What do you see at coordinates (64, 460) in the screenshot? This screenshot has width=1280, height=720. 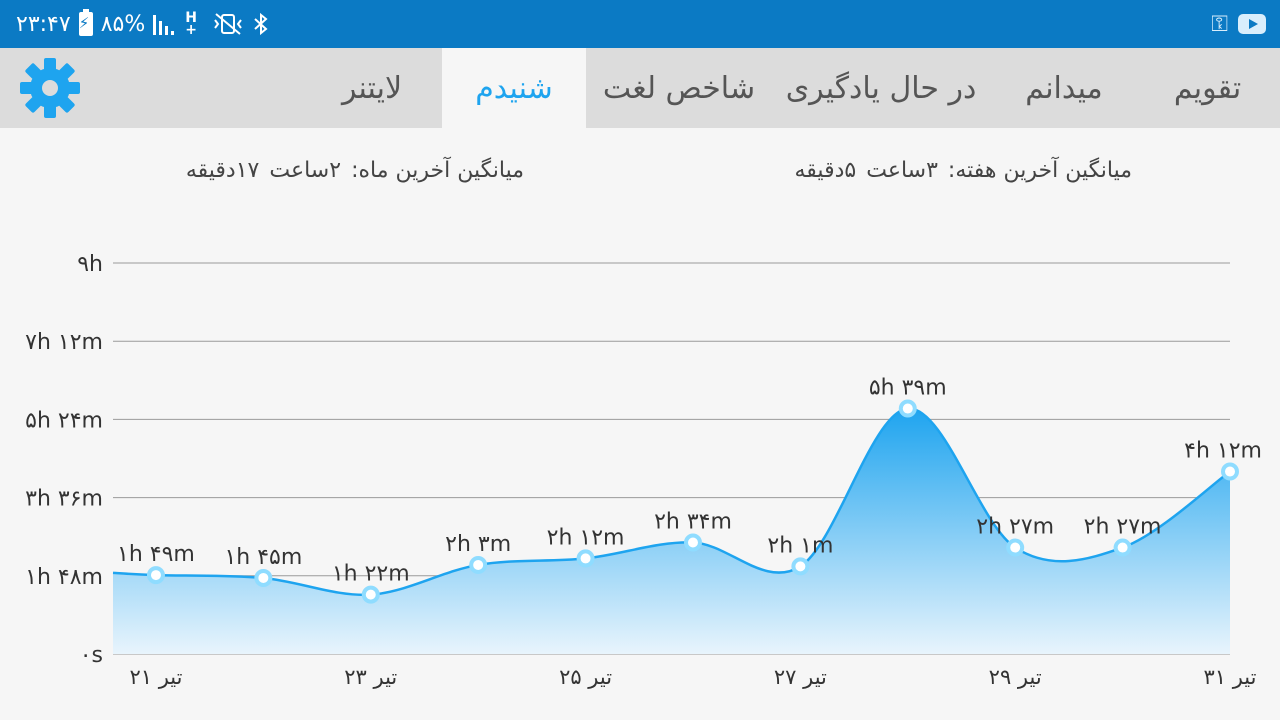 I see `y-axis-ticks: ۰s ۱h ۴۸m ۳h ۳۶m ۵h ۲۴m ۷h ۱۲m ۹h` at bounding box center [64, 460].